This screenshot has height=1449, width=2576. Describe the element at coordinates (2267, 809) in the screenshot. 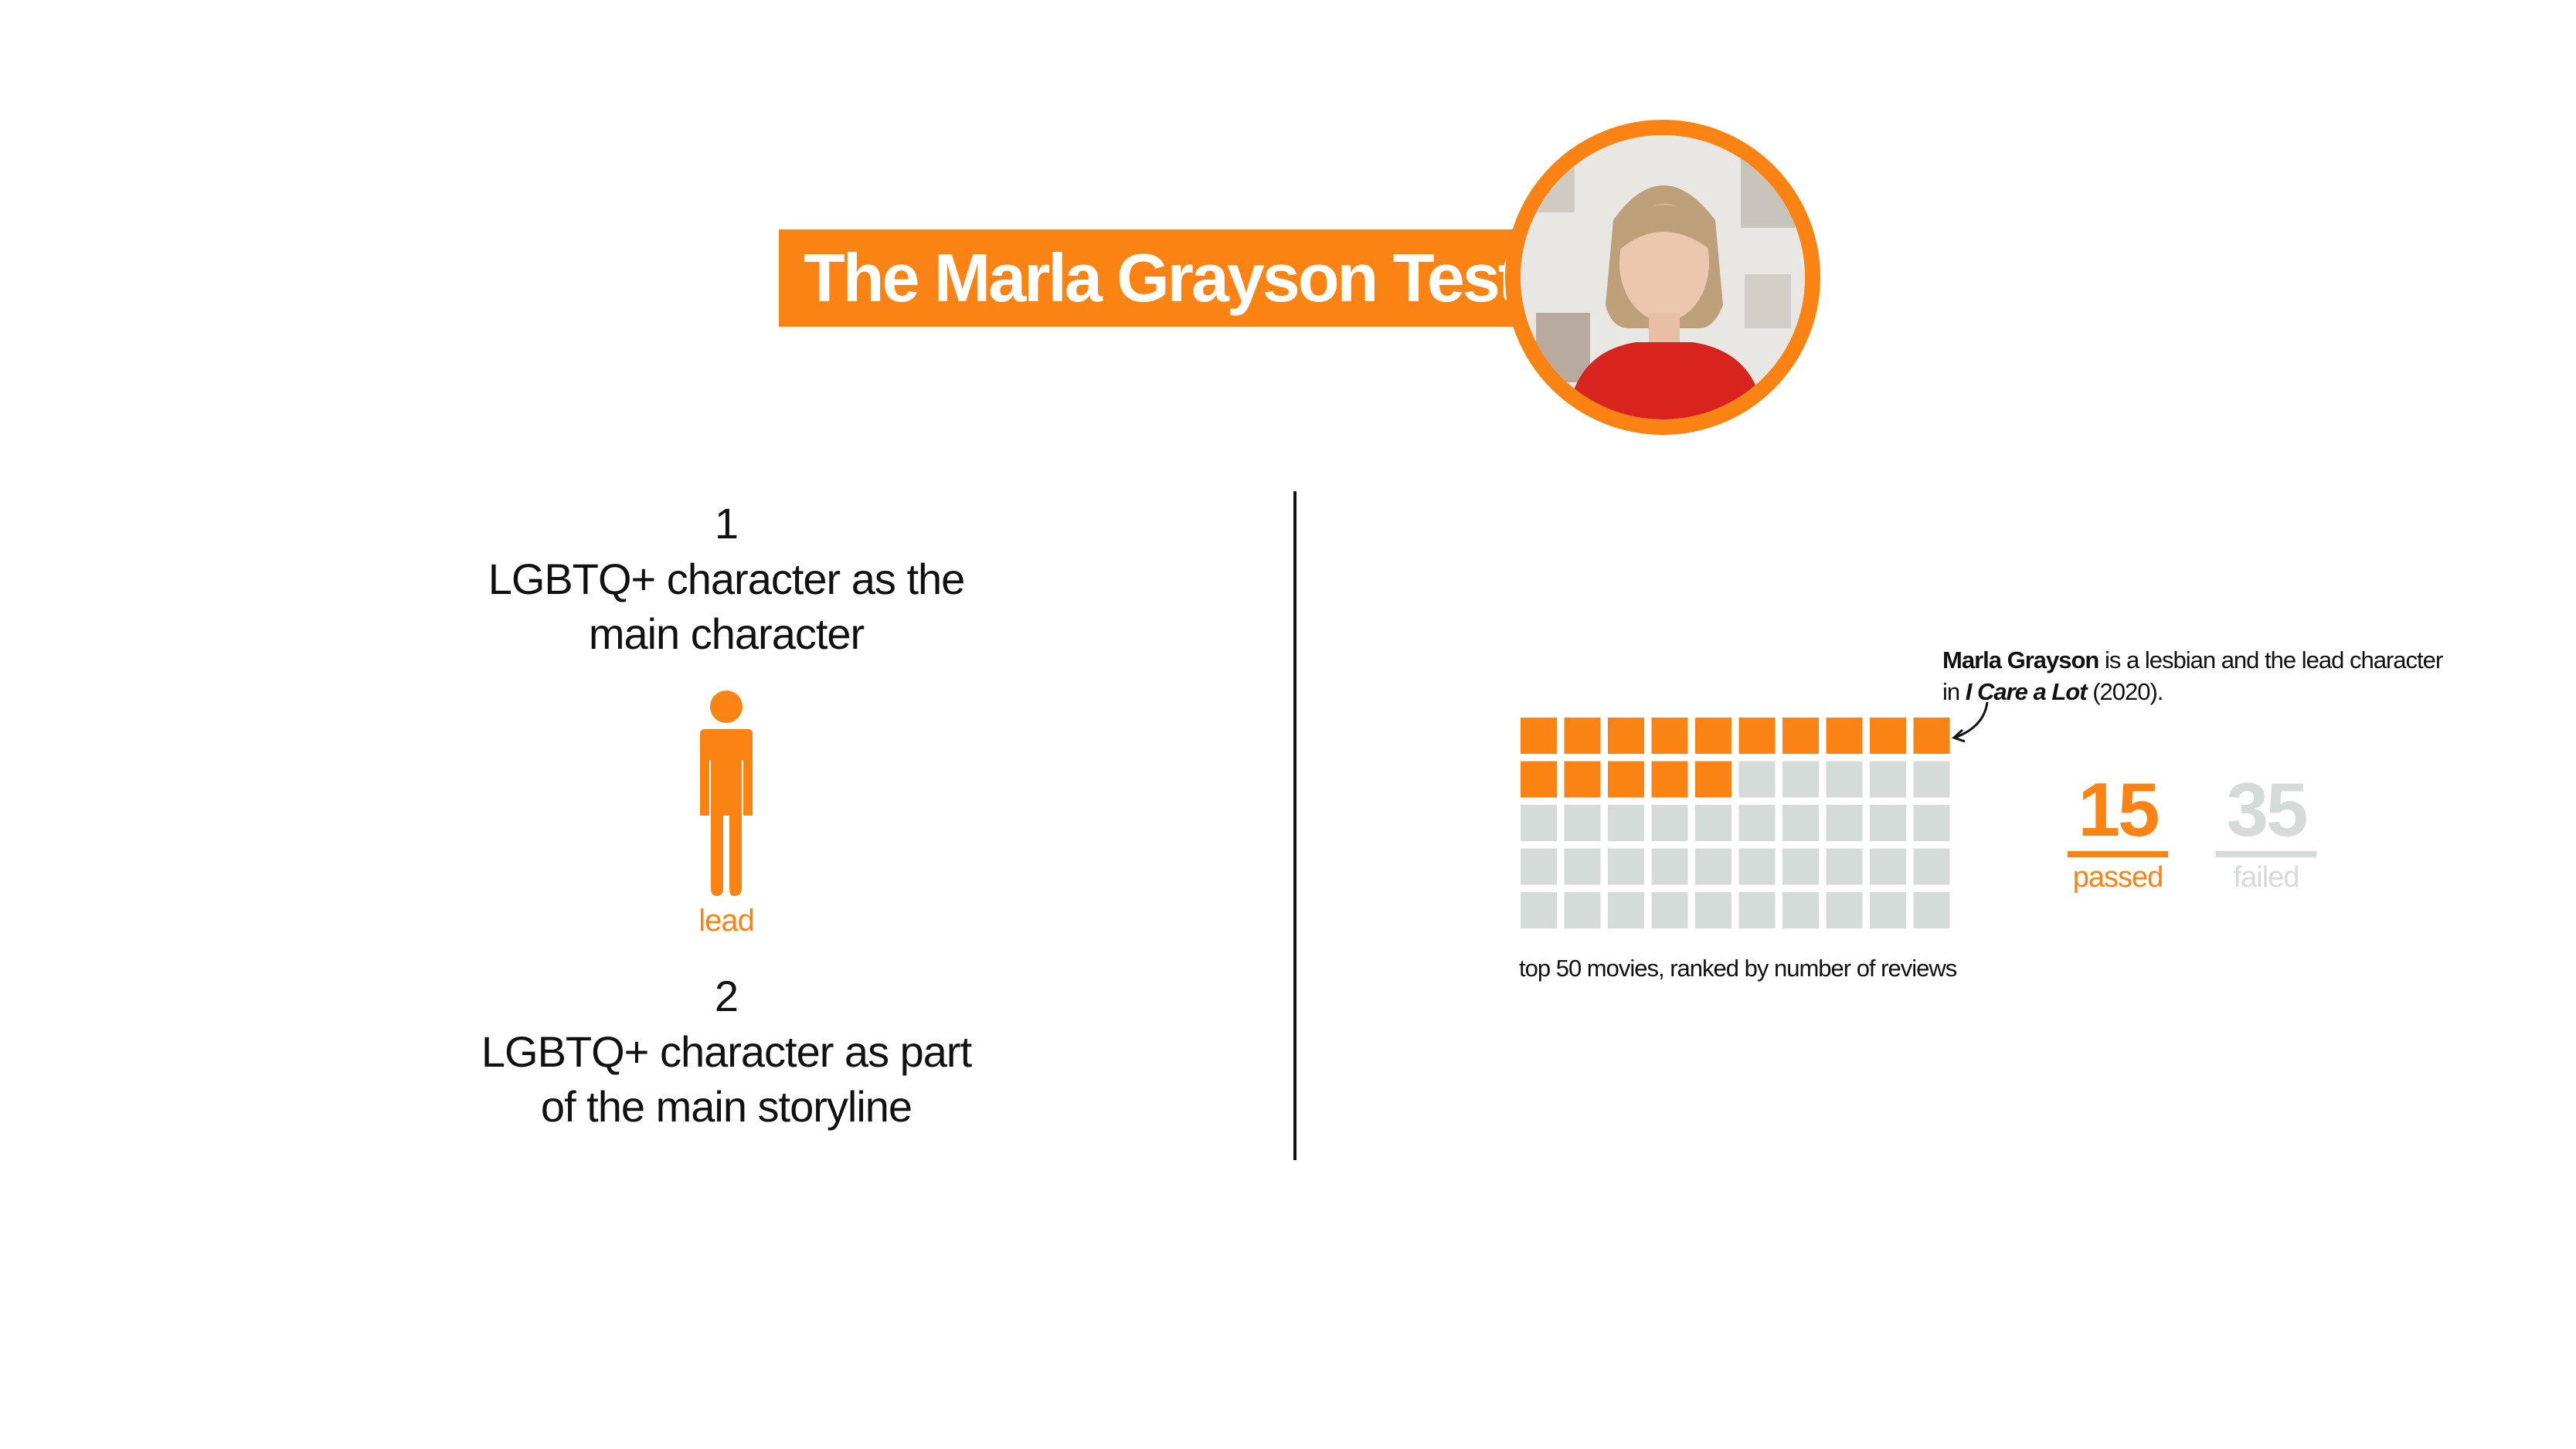

I see `failed-value: 35` at that location.